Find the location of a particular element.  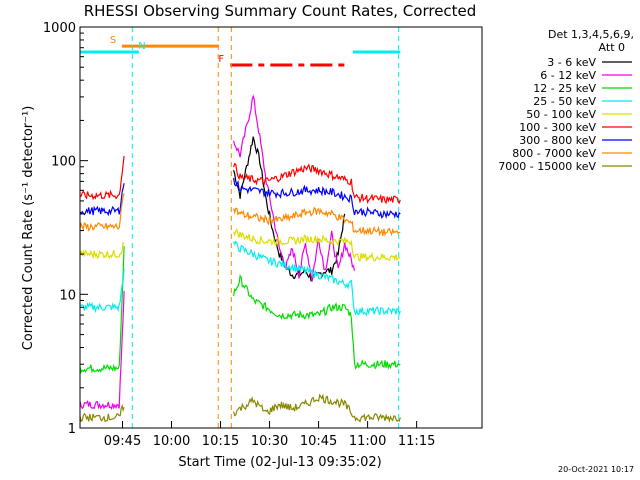

x-tick-label-2: 10:15 is located at coordinates (220, 441).